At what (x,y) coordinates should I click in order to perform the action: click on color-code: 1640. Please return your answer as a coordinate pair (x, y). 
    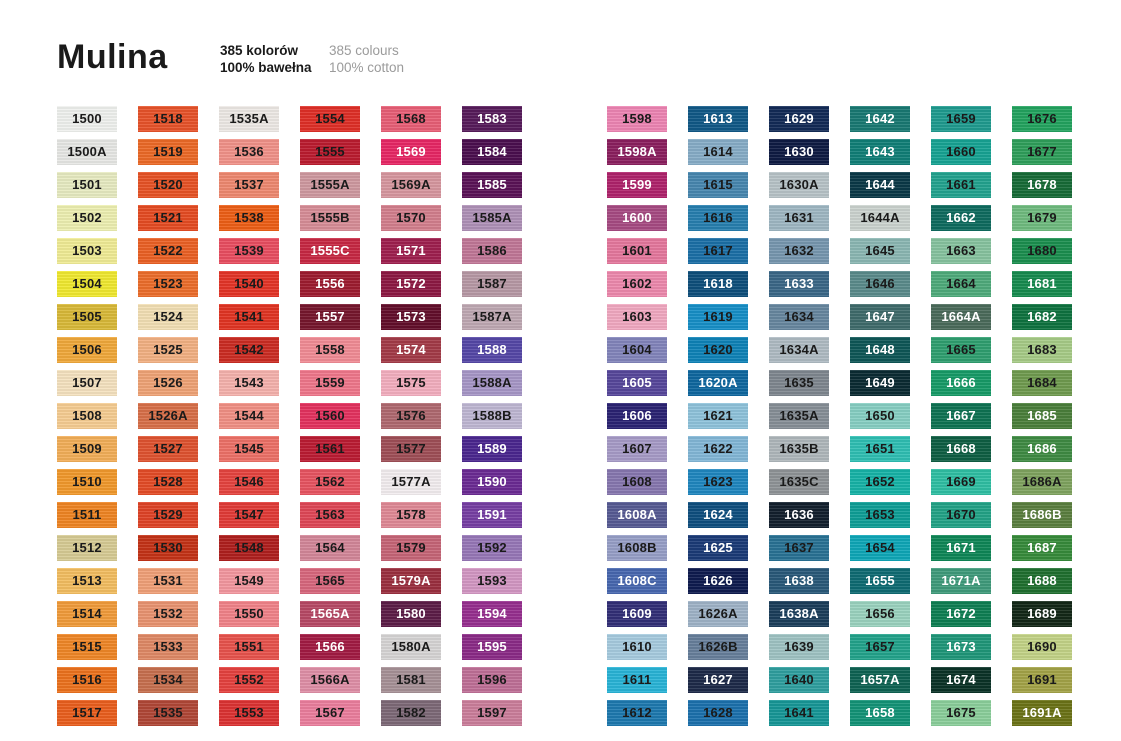
    Looking at the image, I should click on (799, 679).